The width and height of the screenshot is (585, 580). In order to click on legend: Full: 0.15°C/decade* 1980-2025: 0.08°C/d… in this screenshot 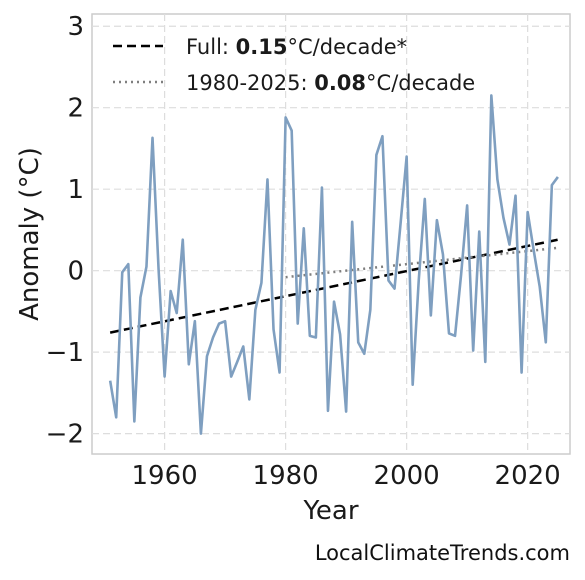, I will do `click(294, 65)`.